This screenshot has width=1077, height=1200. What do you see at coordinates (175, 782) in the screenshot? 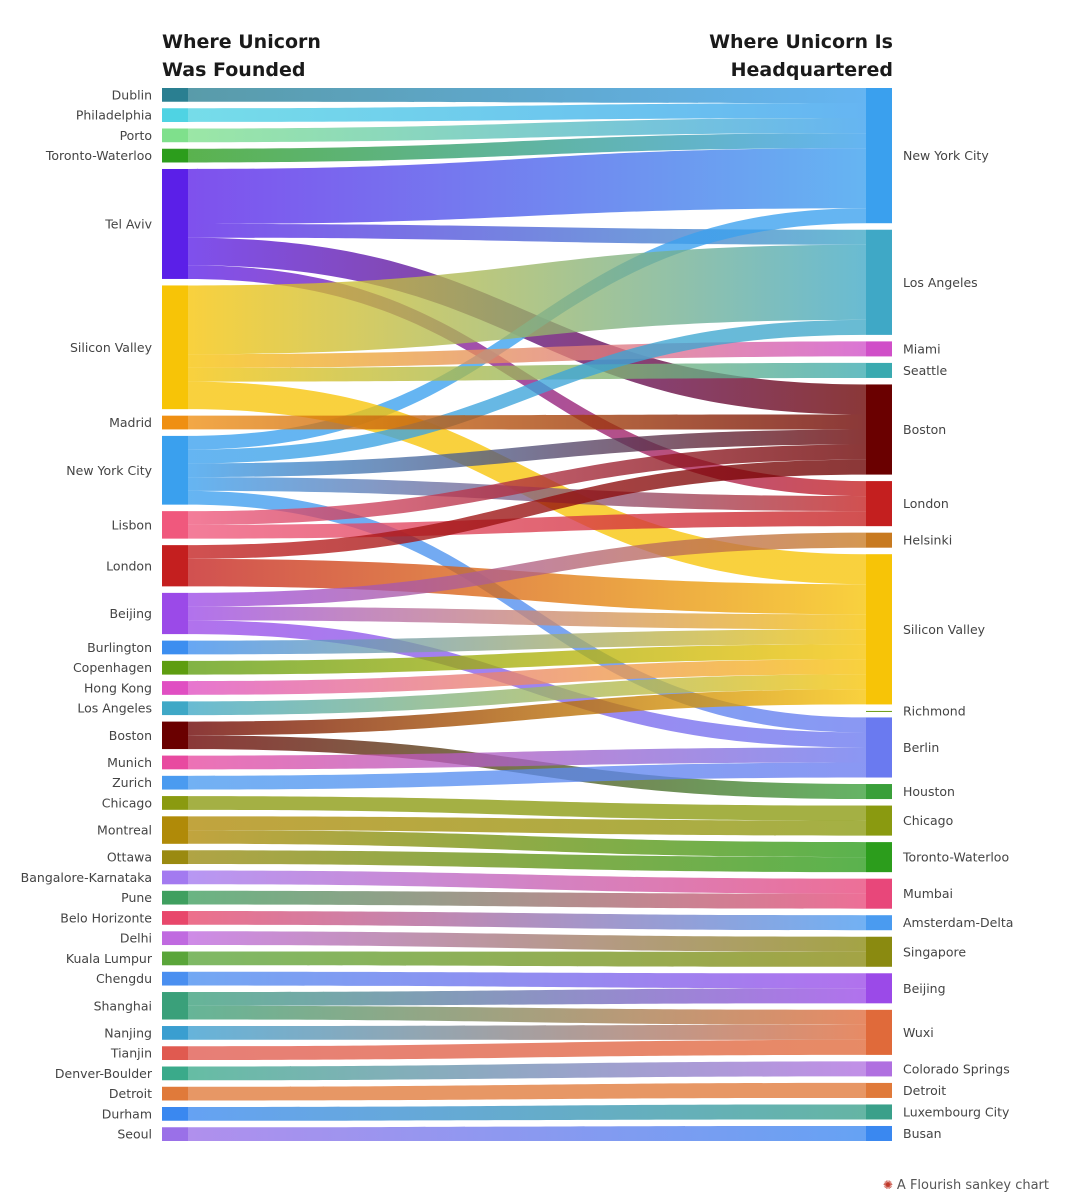
I see `source-node-zurich` at bounding box center [175, 782].